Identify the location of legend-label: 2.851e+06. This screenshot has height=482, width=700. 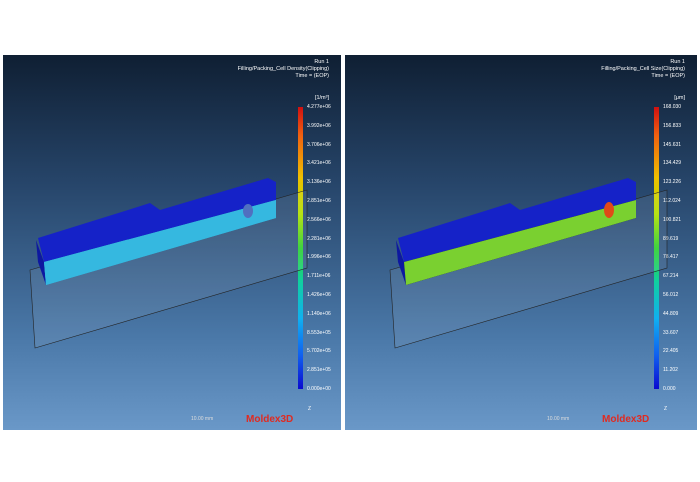
(319, 201).